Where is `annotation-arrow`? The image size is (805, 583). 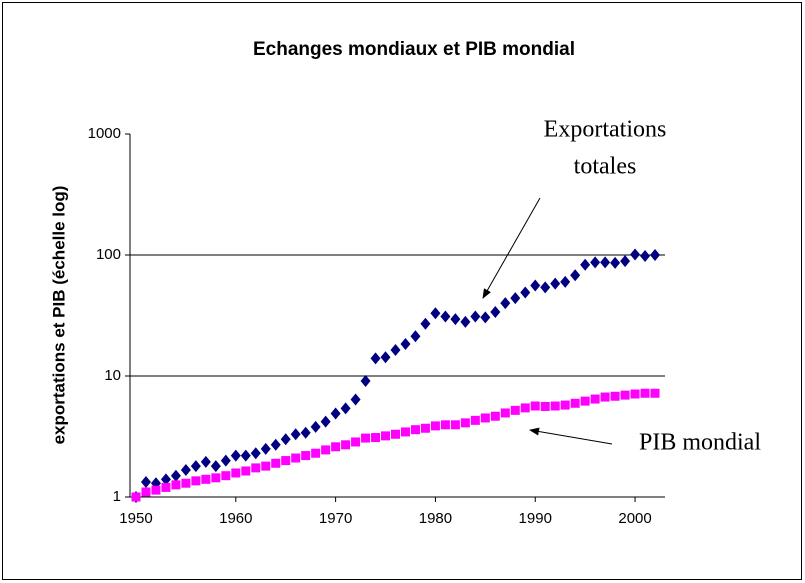
annotation-arrow is located at coordinates (571, 436).